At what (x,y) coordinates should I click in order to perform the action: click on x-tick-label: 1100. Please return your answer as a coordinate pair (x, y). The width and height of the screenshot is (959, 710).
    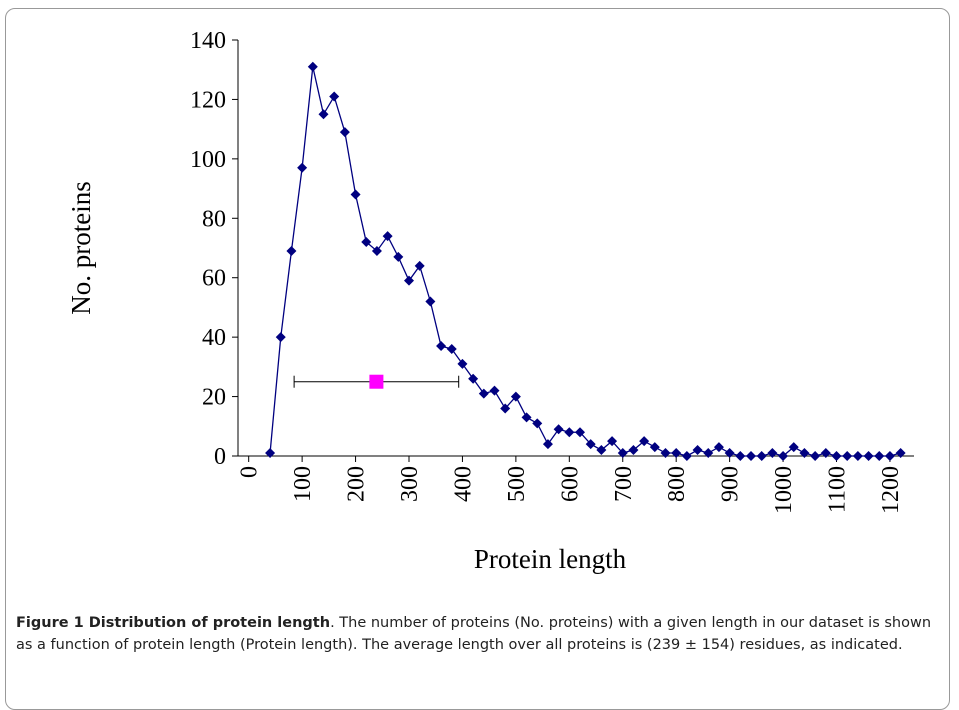
    Looking at the image, I should click on (838, 489).